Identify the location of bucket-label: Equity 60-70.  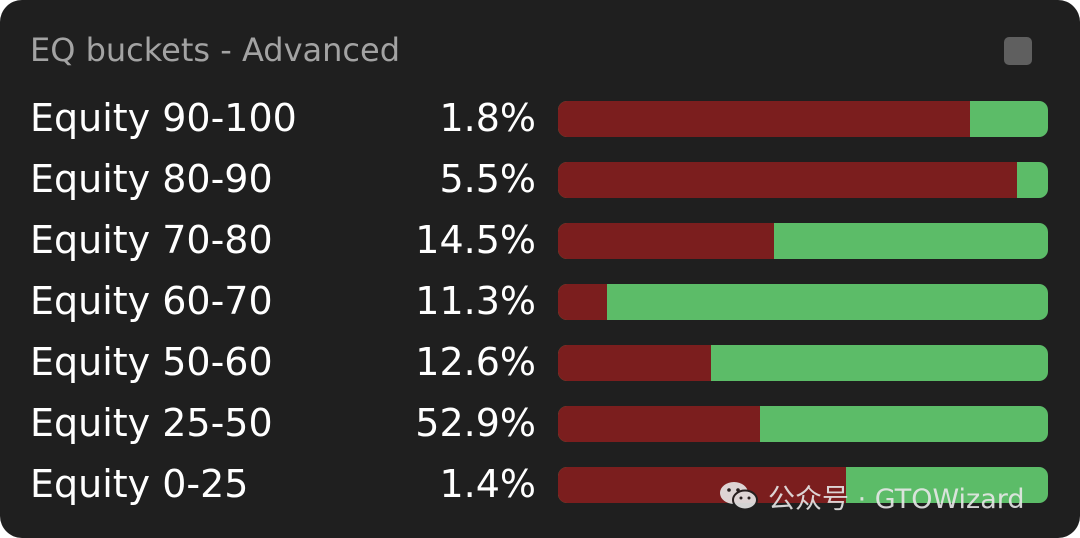
(151, 301).